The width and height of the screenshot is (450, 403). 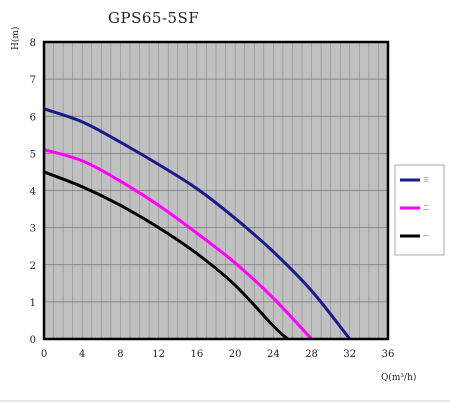 I want to click on x-tick-label: 24, so click(x=273, y=354).